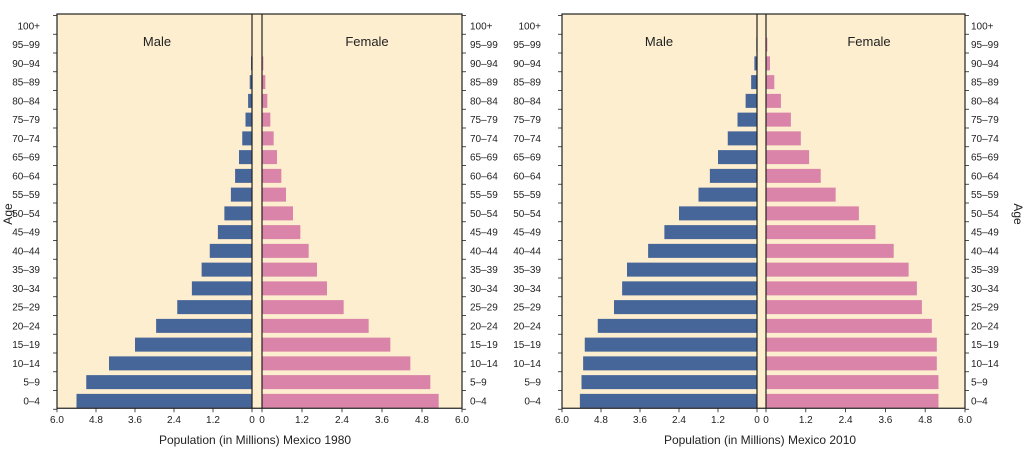  Describe the element at coordinates (985, 64) in the screenshot. I see `age-label-right: 90–94` at that location.